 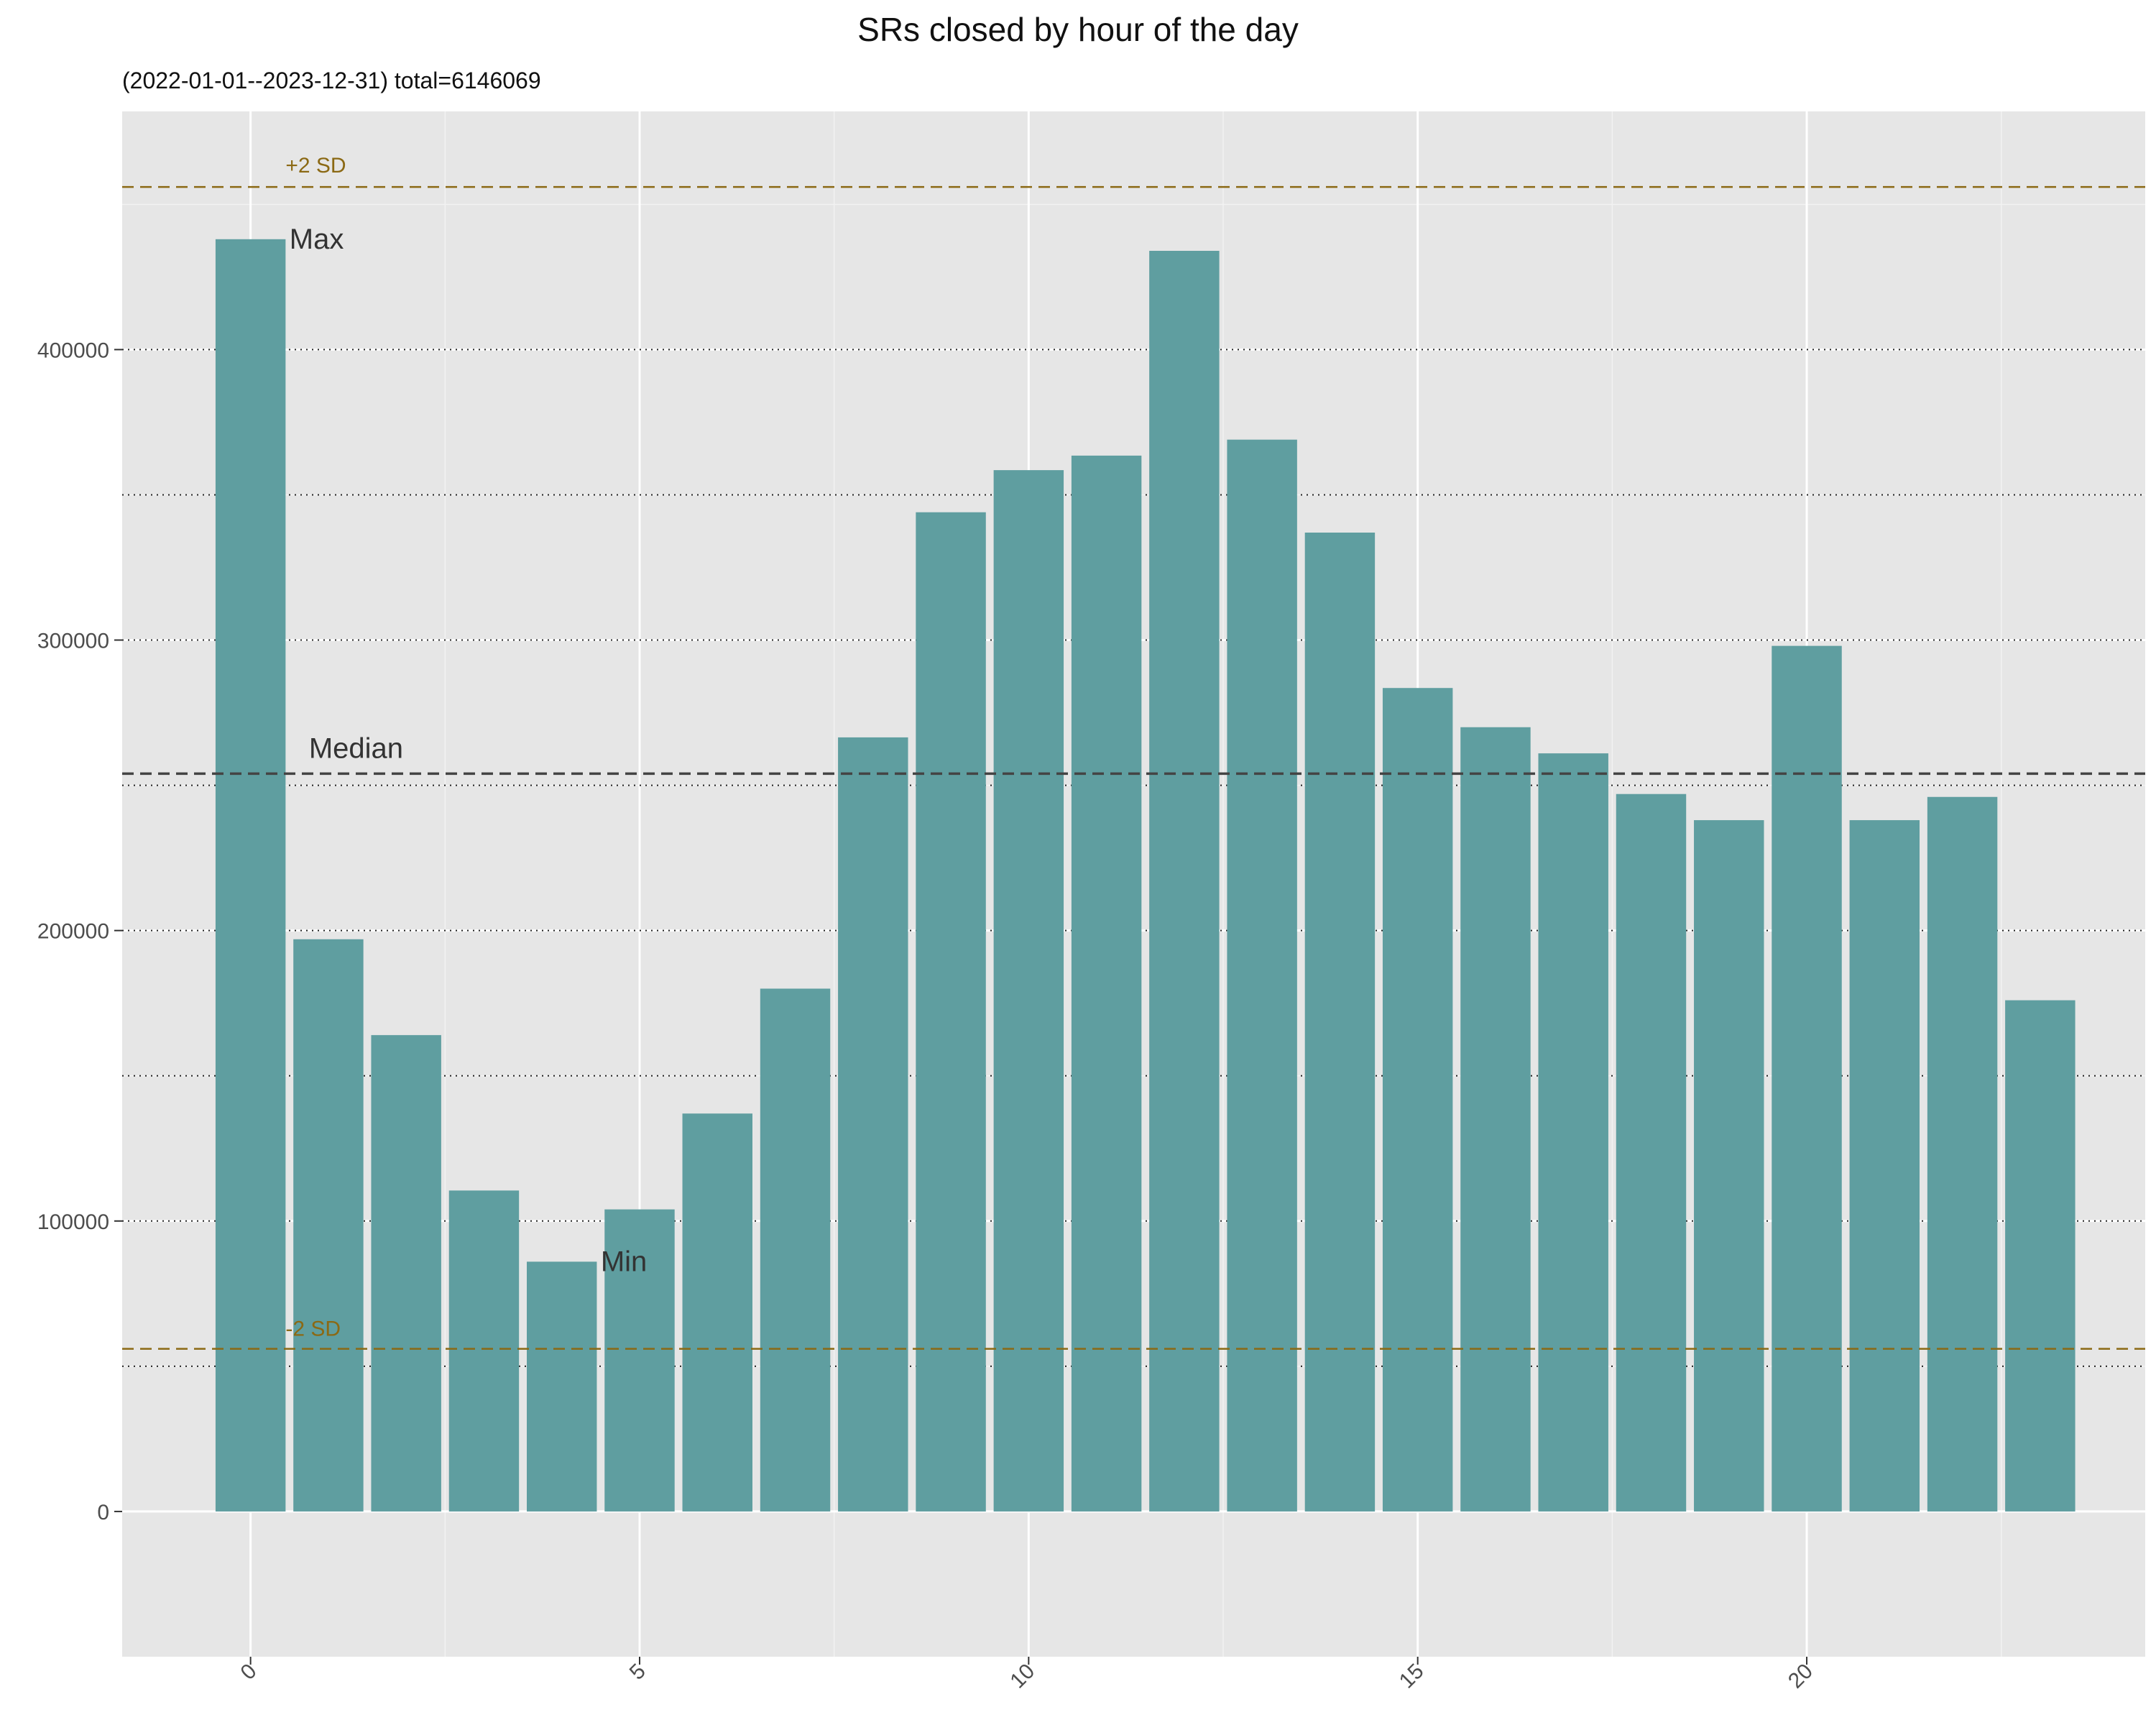 I want to click on y-tick-label: 100000, so click(x=73, y=1222).